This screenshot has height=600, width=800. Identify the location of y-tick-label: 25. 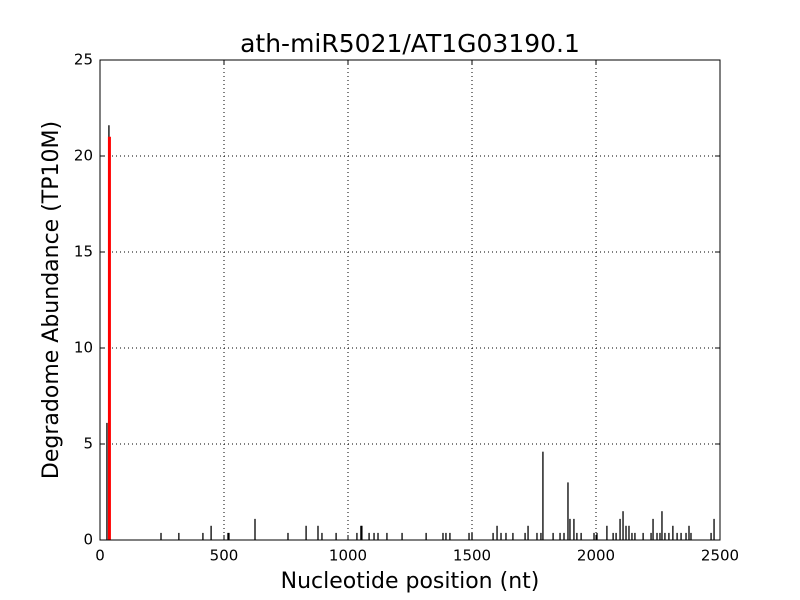
(83, 60).